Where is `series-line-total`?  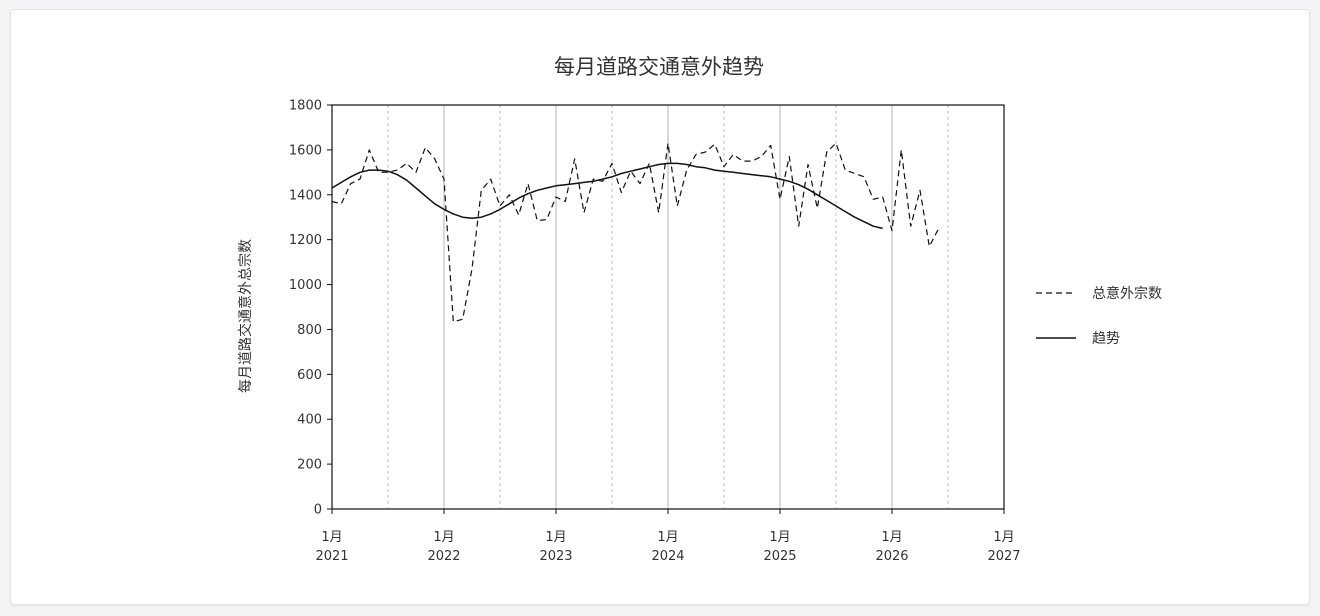 series-line-total is located at coordinates (635, 232).